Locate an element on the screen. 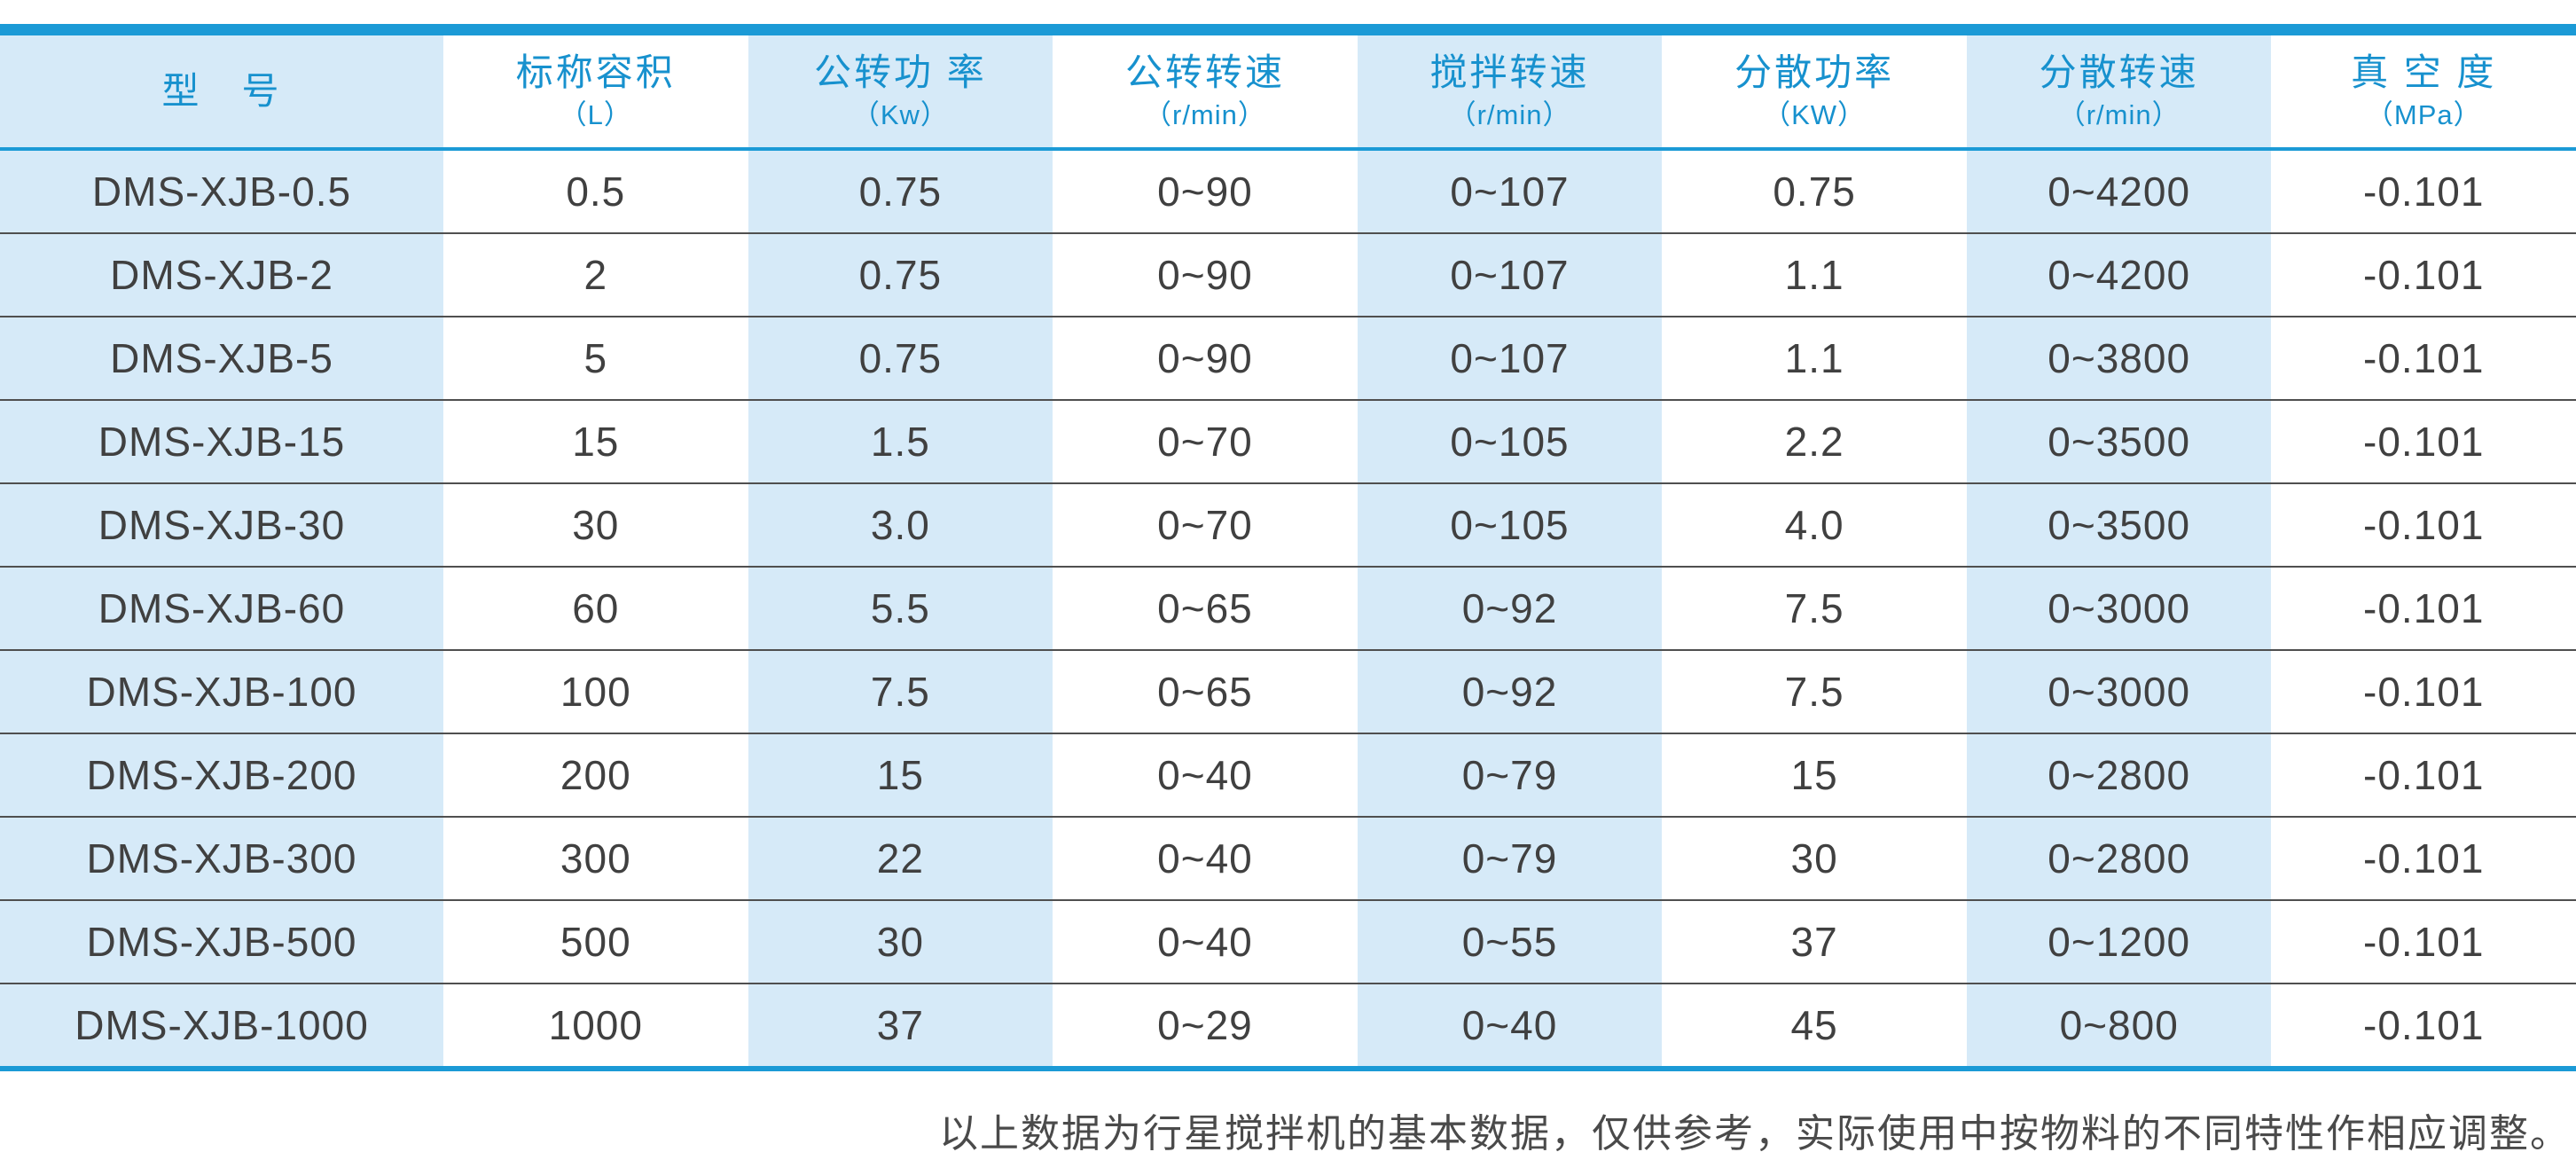 The height and width of the screenshot is (1152, 2576). table-row: DMS-XJB-60 60 5.5 0~65 0~92 7.5 0~3000 -0.101 is located at coordinates (1288, 607).